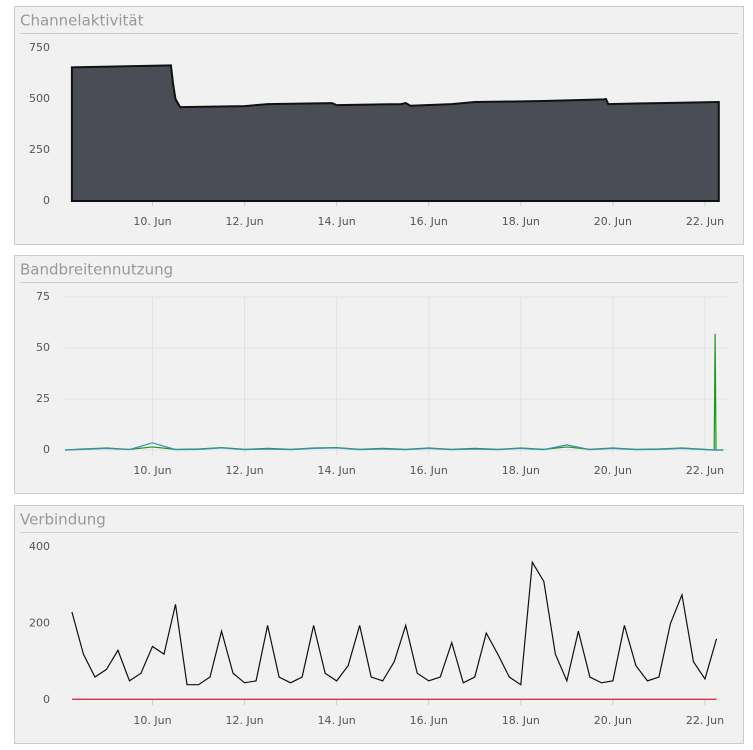 The height and width of the screenshot is (750, 753). Describe the element at coordinates (43, 347) in the screenshot. I see `y-tick-label: 50` at that location.